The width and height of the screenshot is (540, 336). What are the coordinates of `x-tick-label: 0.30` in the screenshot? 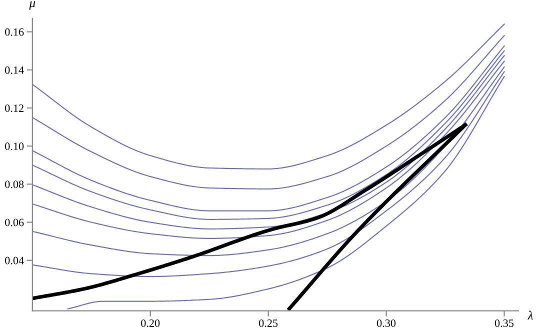 It's located at (386, 323).